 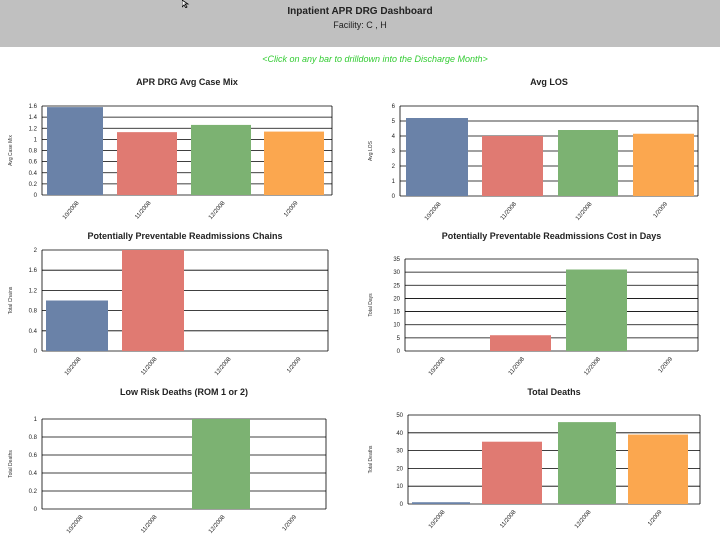 I want to click on y-tick-label: 15, so click(x=396, y=313).